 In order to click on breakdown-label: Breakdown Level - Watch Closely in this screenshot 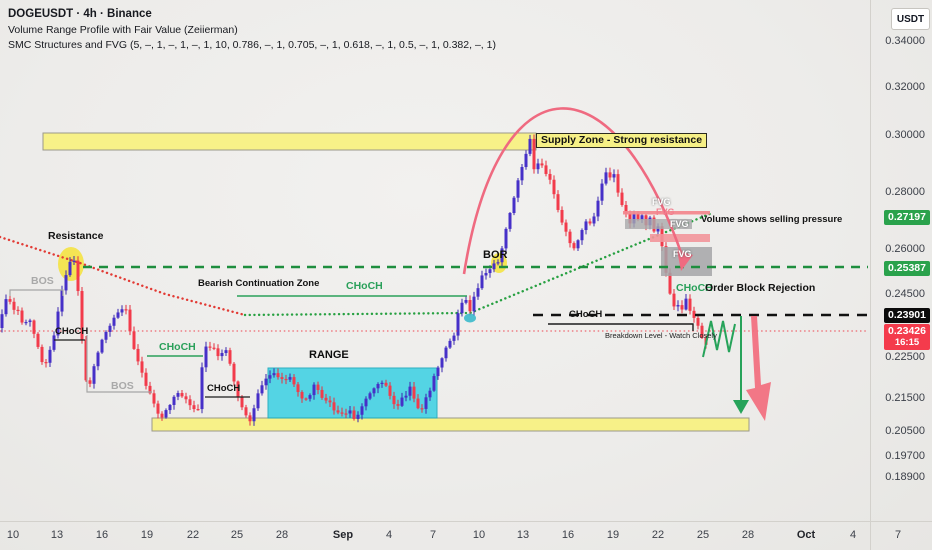, I will do `click(661, 335)`.